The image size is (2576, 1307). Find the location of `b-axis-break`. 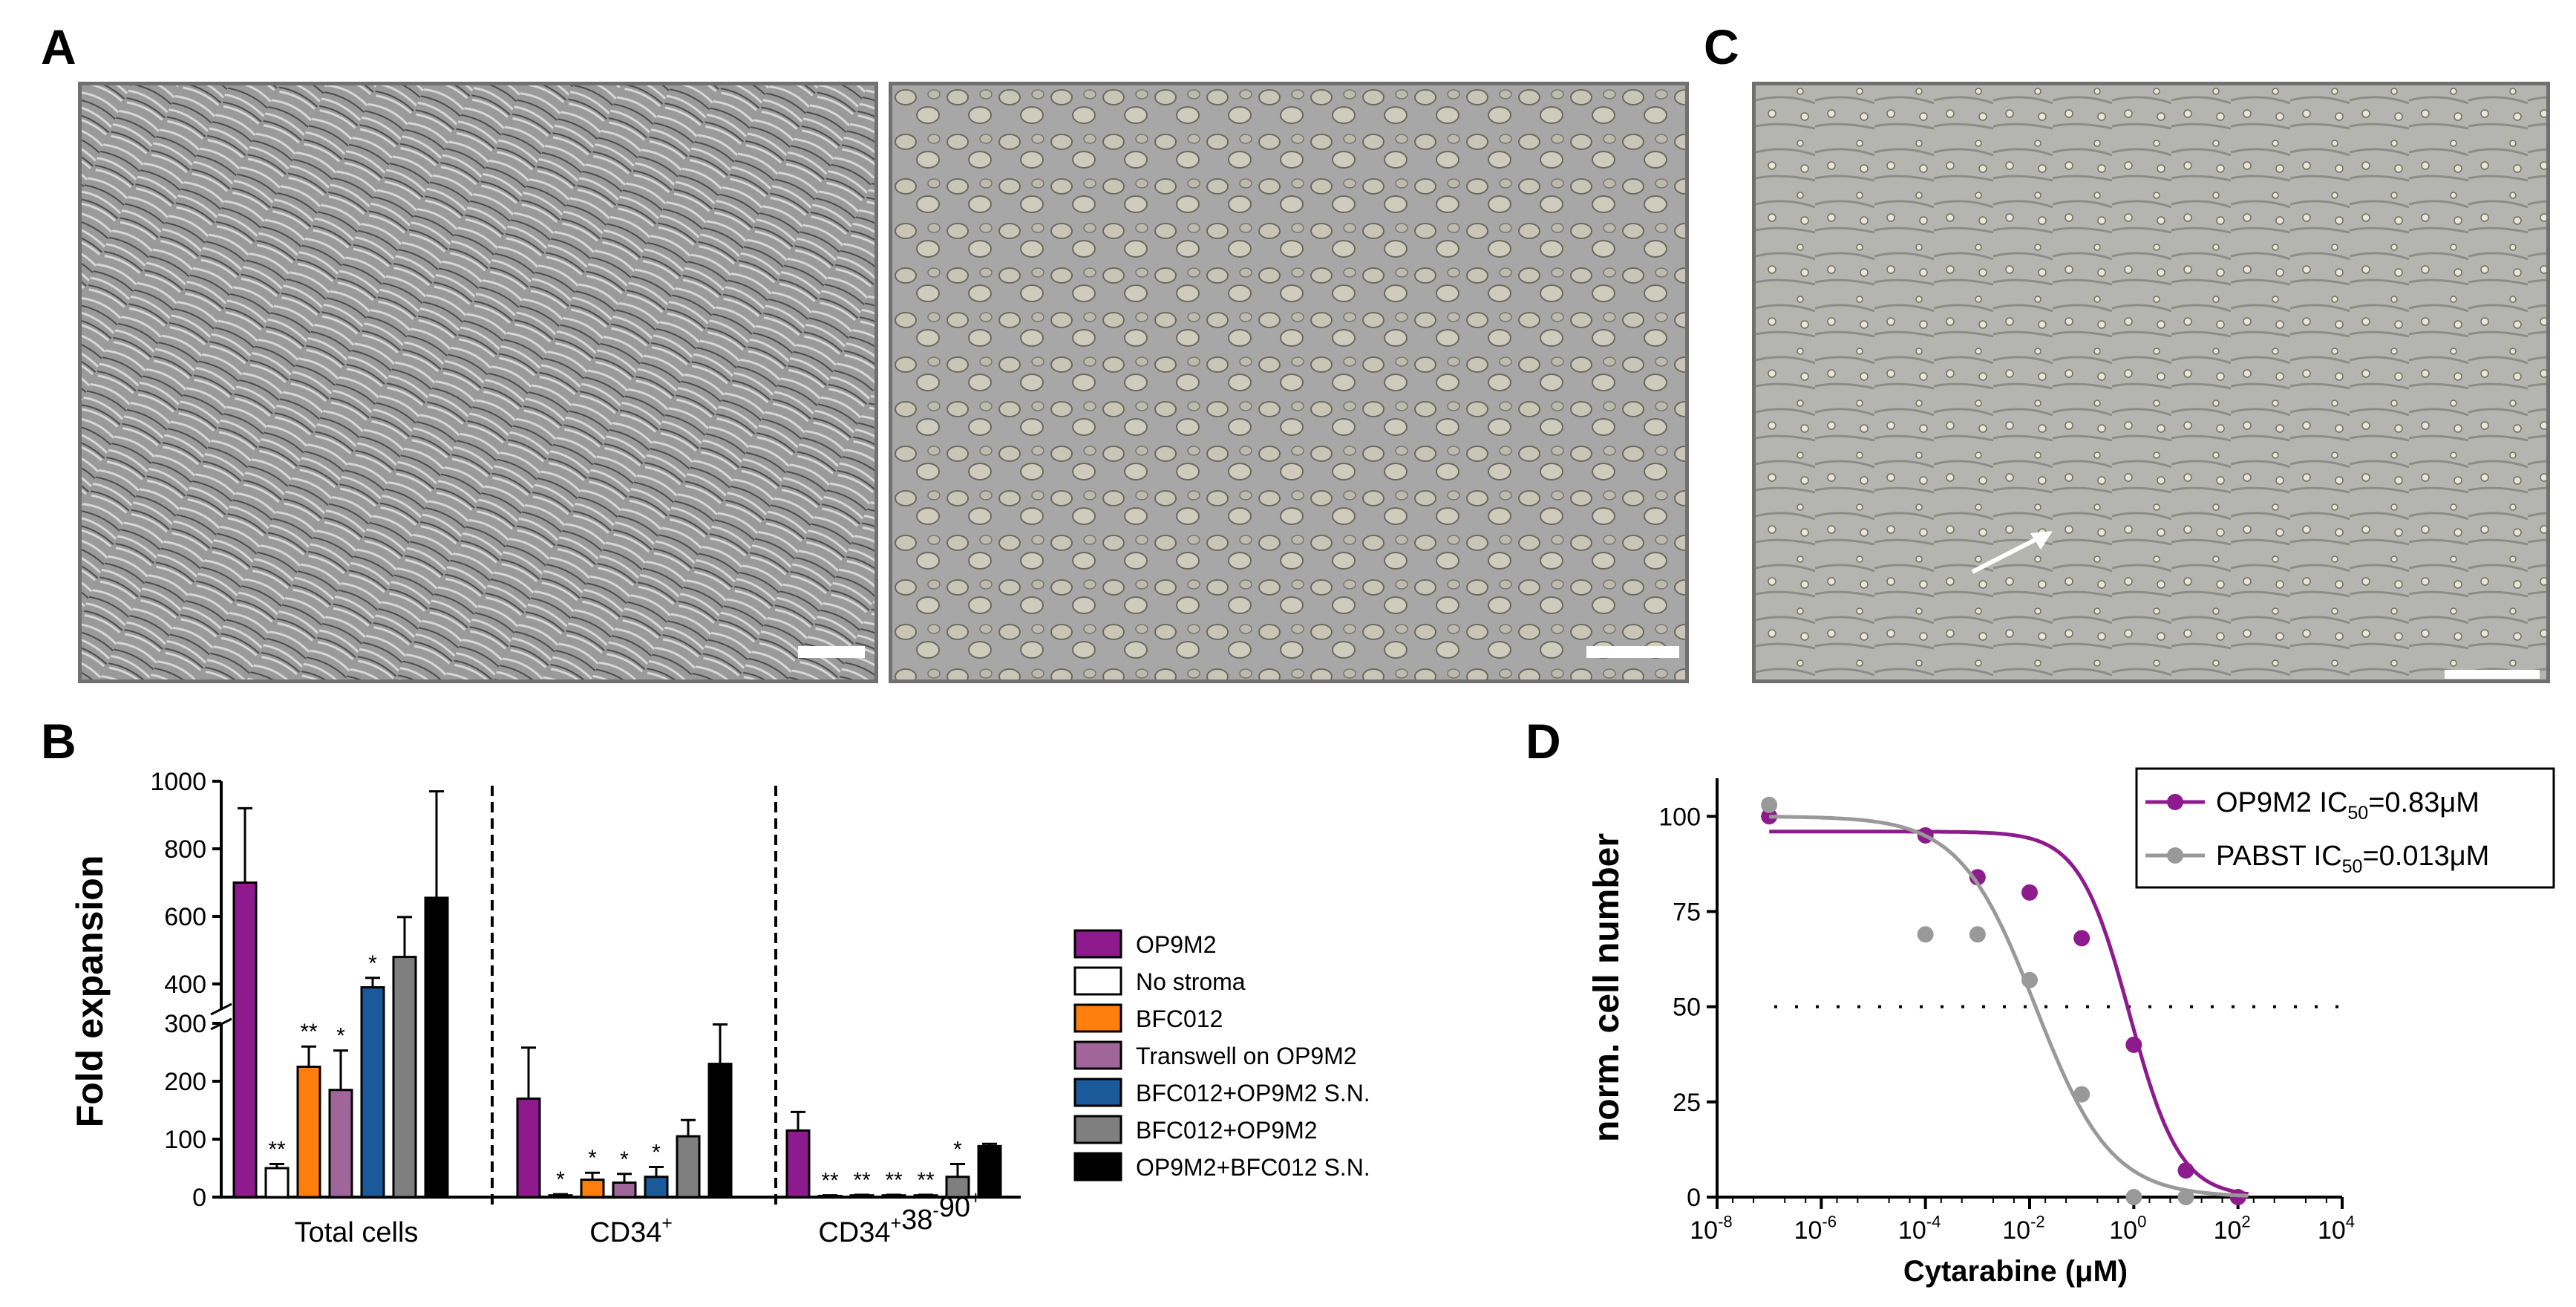

b-axis-break is located at coordinates (221, 1009).